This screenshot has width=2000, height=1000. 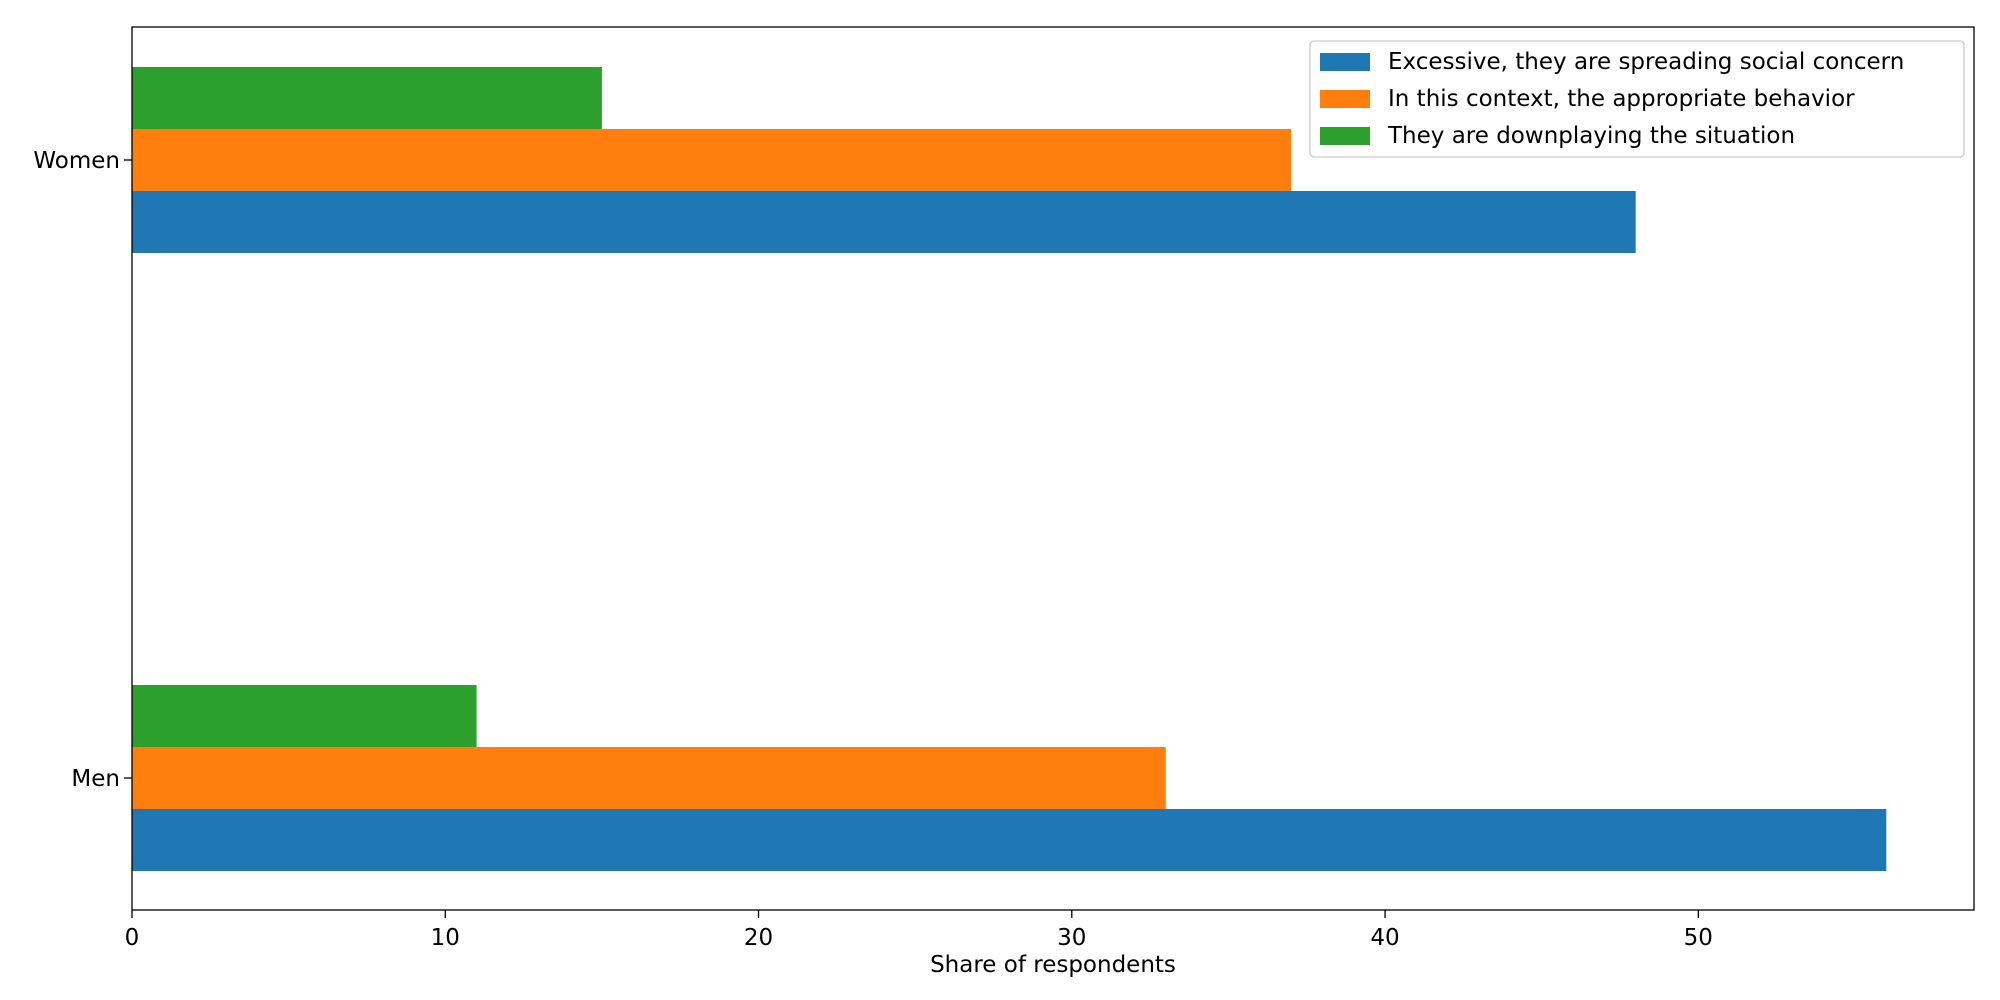 I want to click on x-axis-ticks: 0 10 20 30 40 50, so click(x=919, y=930).